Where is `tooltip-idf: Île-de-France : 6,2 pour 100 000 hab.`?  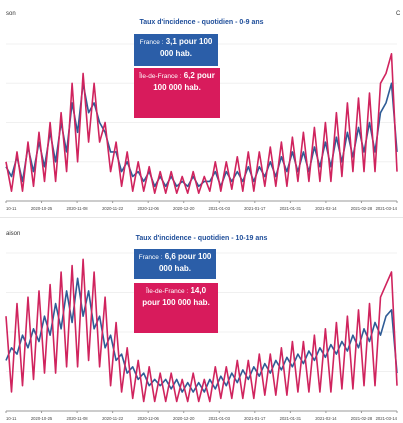 tooltip-idf: Île-de-France : 6,2 pour 100 000 hab. is located at coordinates (177, 93).